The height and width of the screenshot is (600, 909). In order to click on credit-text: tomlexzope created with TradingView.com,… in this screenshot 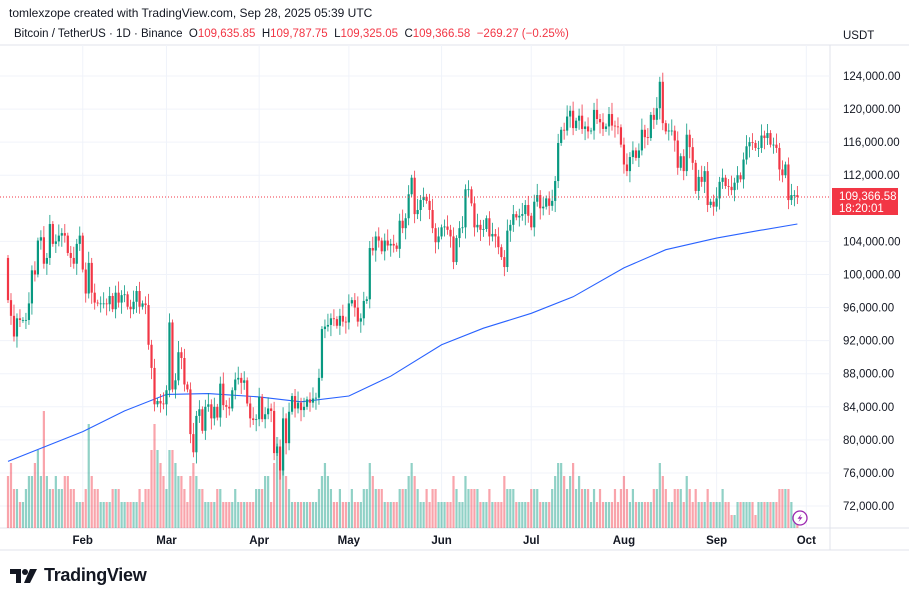, I will do `click(191, 13)`.